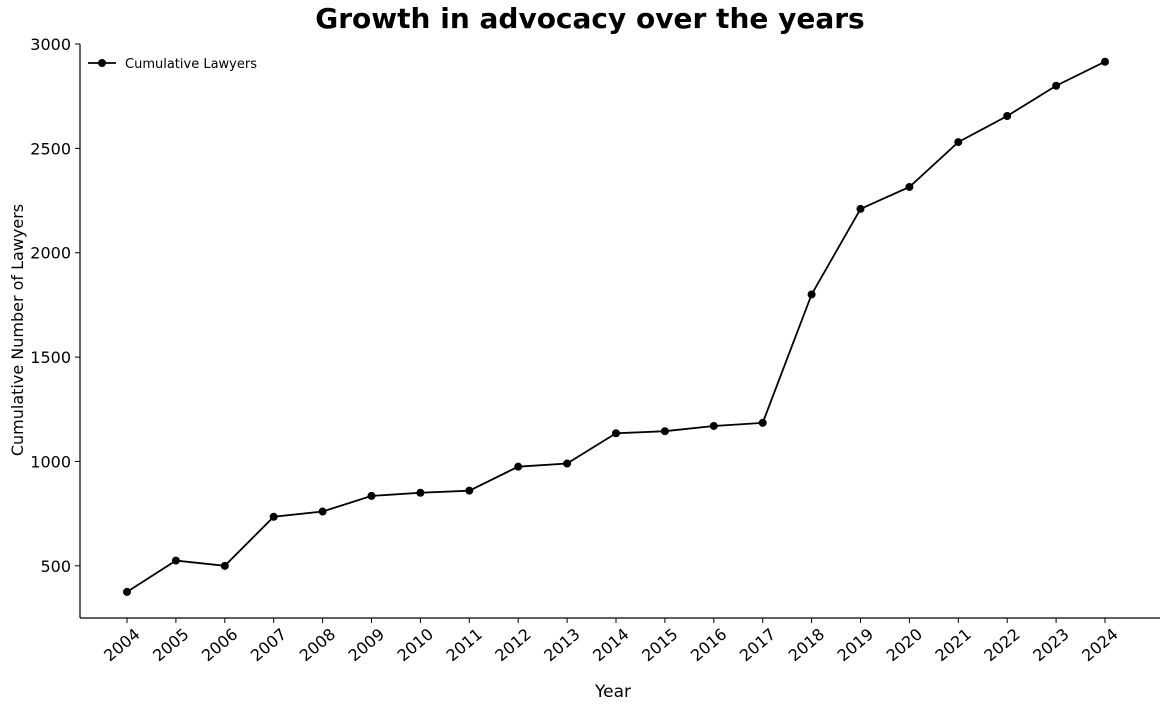  Describe the element at coordinates (17, 330) in the screenshot. I see `y-axis-label: Cumulative Number of Lawyers` at that location.